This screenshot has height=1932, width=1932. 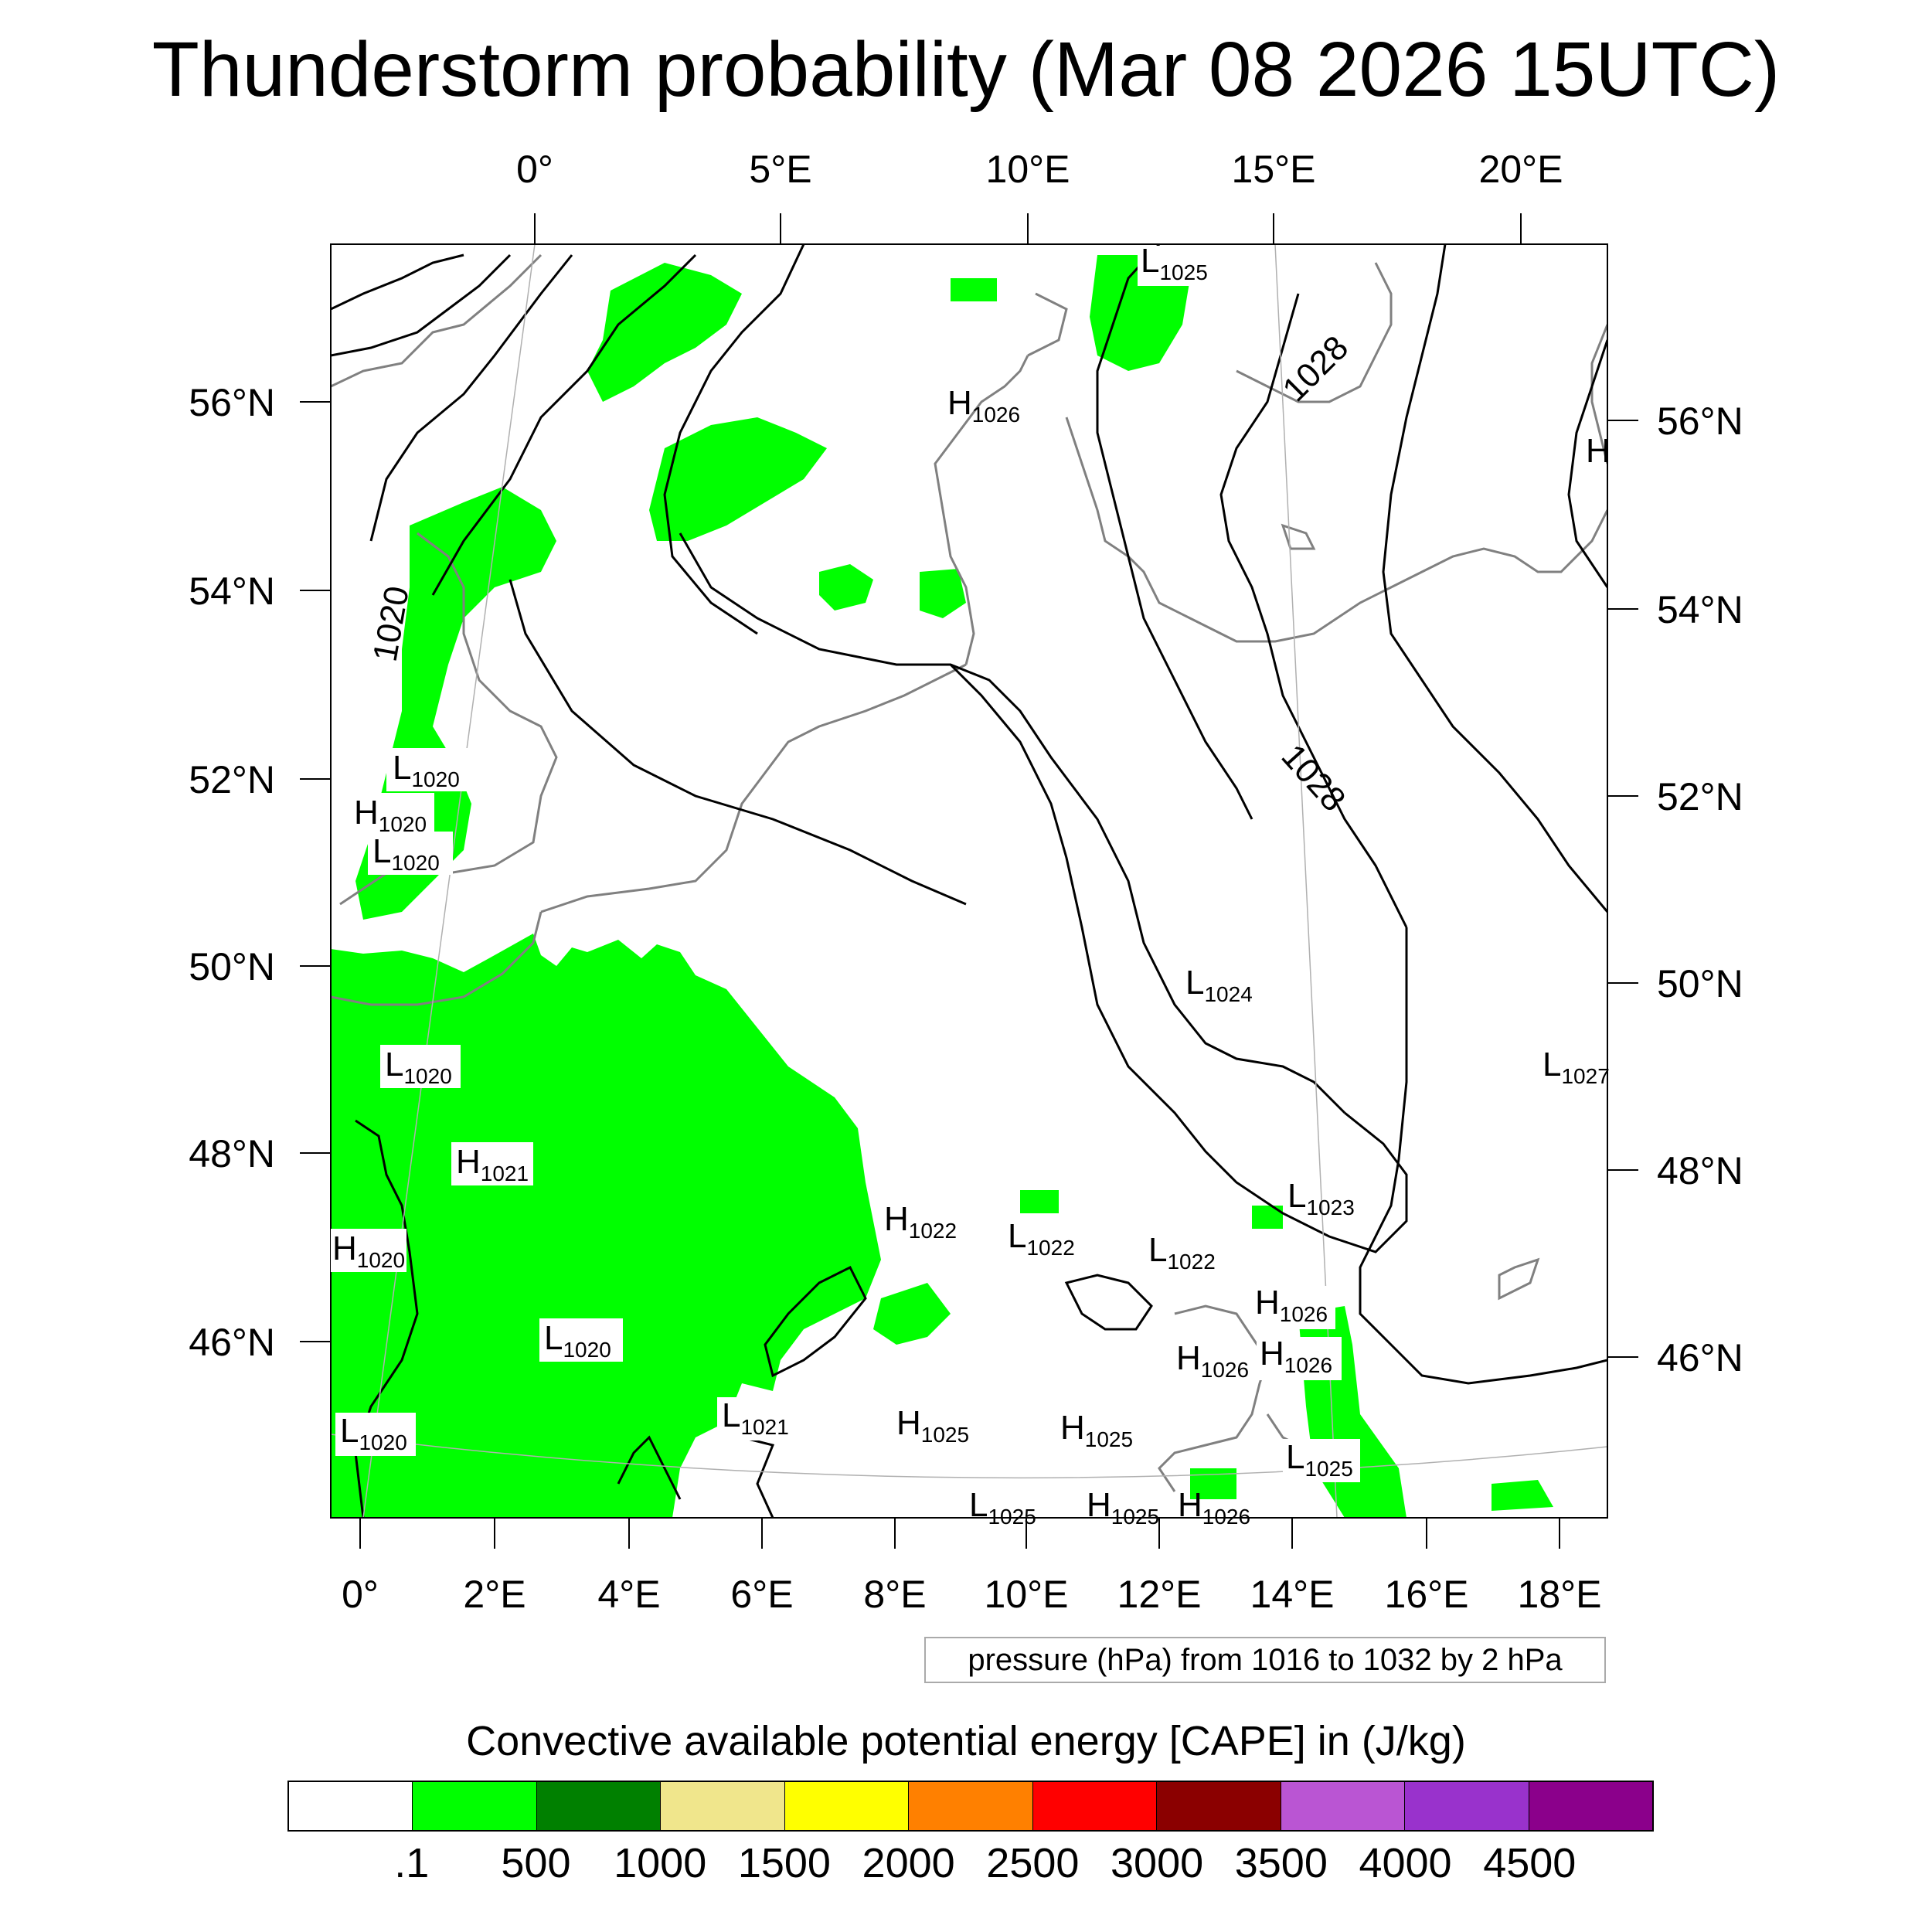 I want to click on cape-area-southwest, so click(x=606, y=1226).